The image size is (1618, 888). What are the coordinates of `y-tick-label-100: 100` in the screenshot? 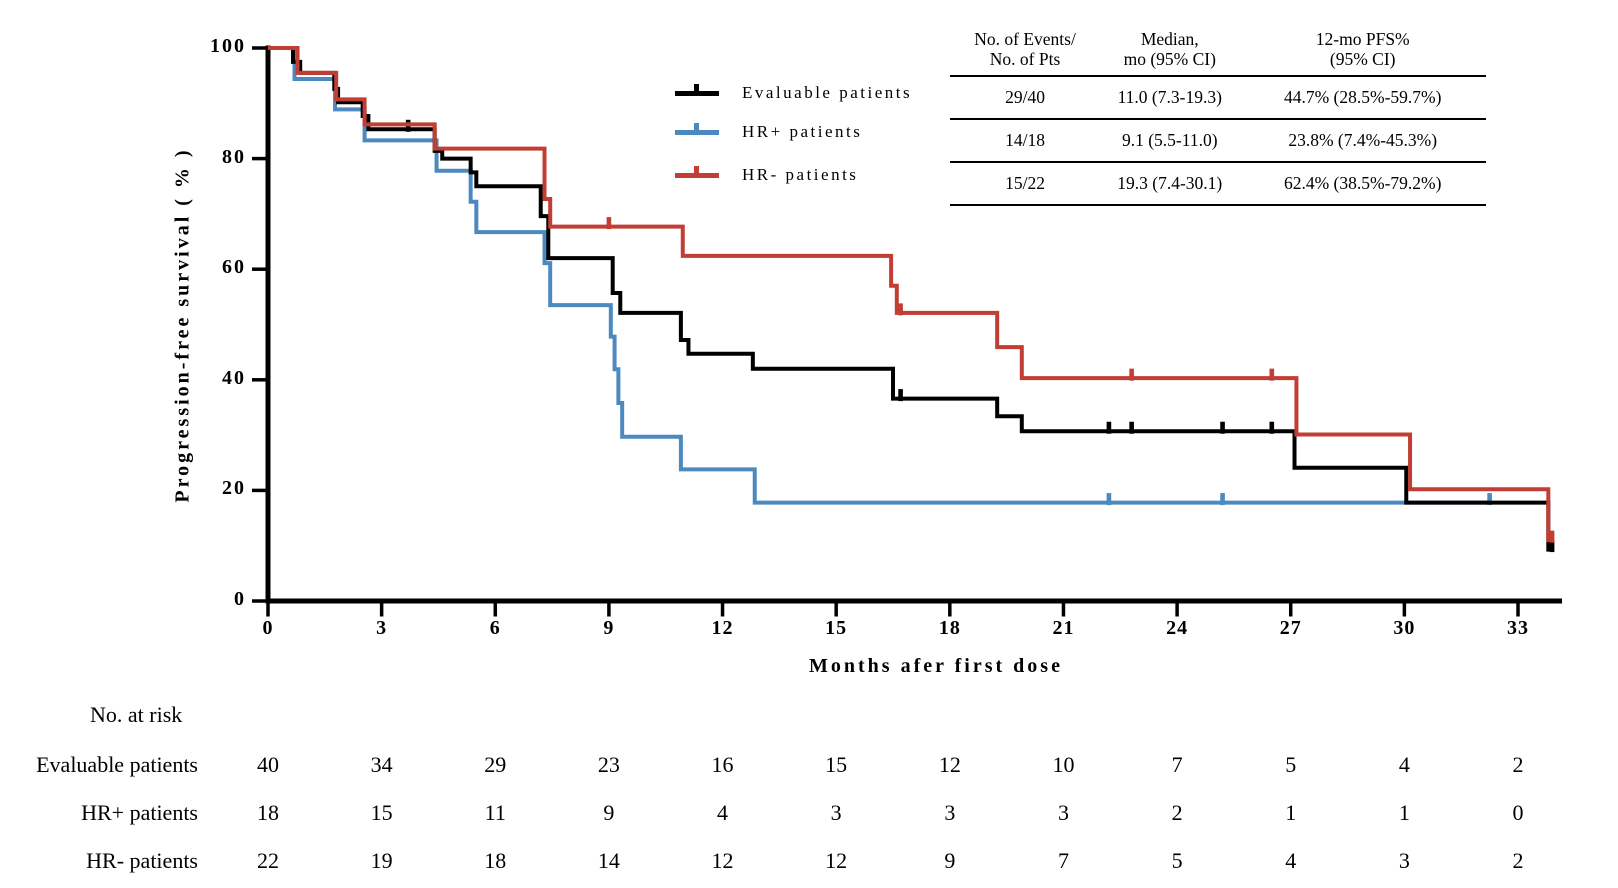 It's located at (228, 46).